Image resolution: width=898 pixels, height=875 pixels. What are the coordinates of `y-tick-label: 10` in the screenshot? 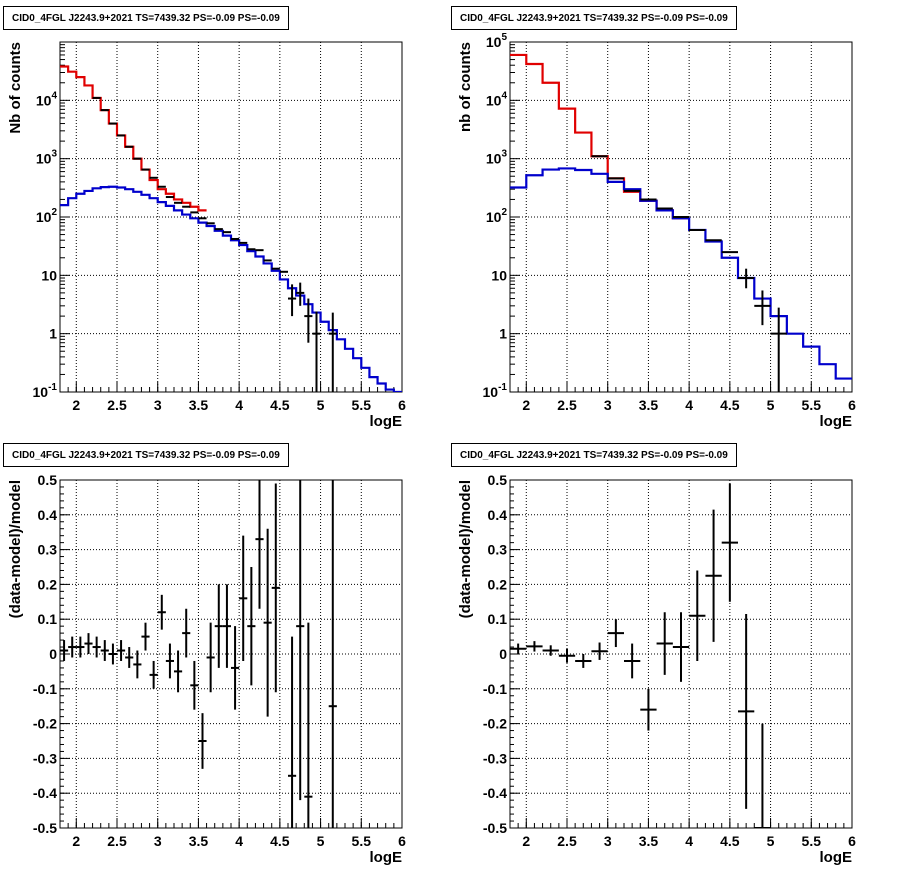 It's located at (499, 275).